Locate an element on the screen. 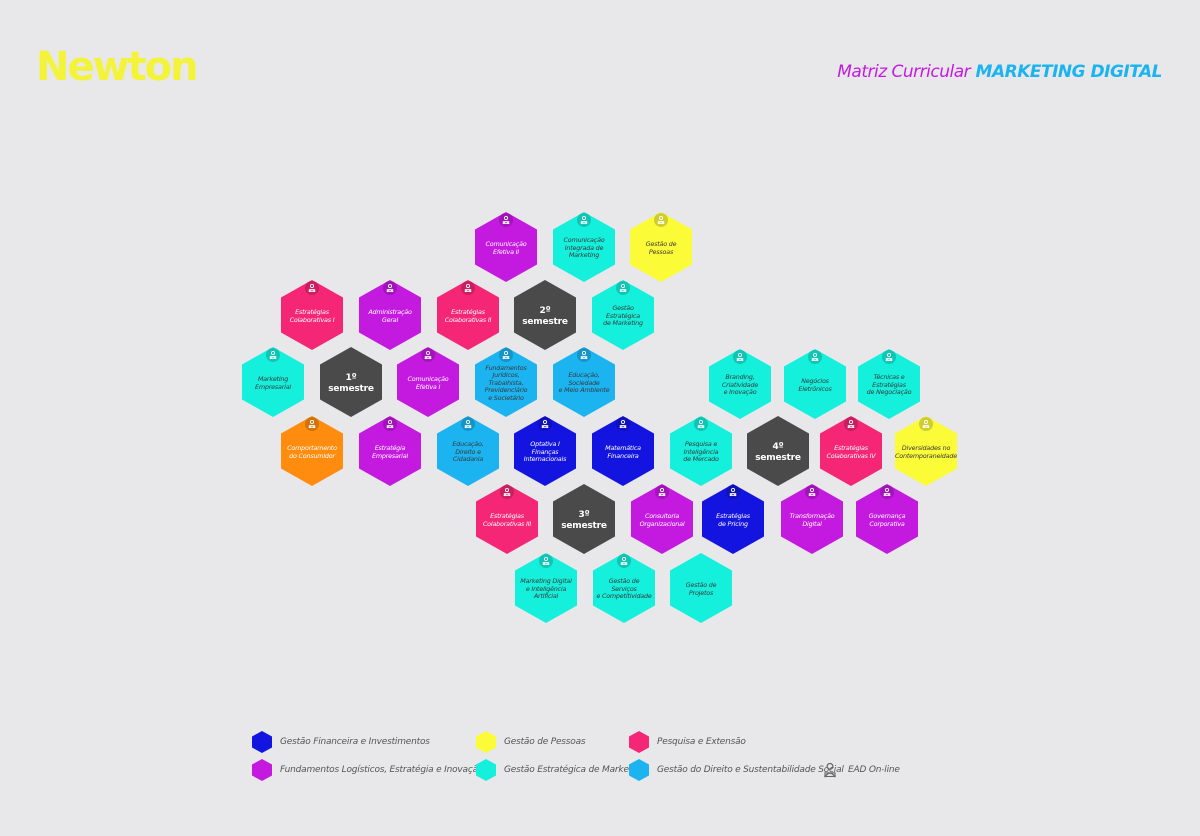  semester-label: 3º semestre is located at coordinates (584, 520).